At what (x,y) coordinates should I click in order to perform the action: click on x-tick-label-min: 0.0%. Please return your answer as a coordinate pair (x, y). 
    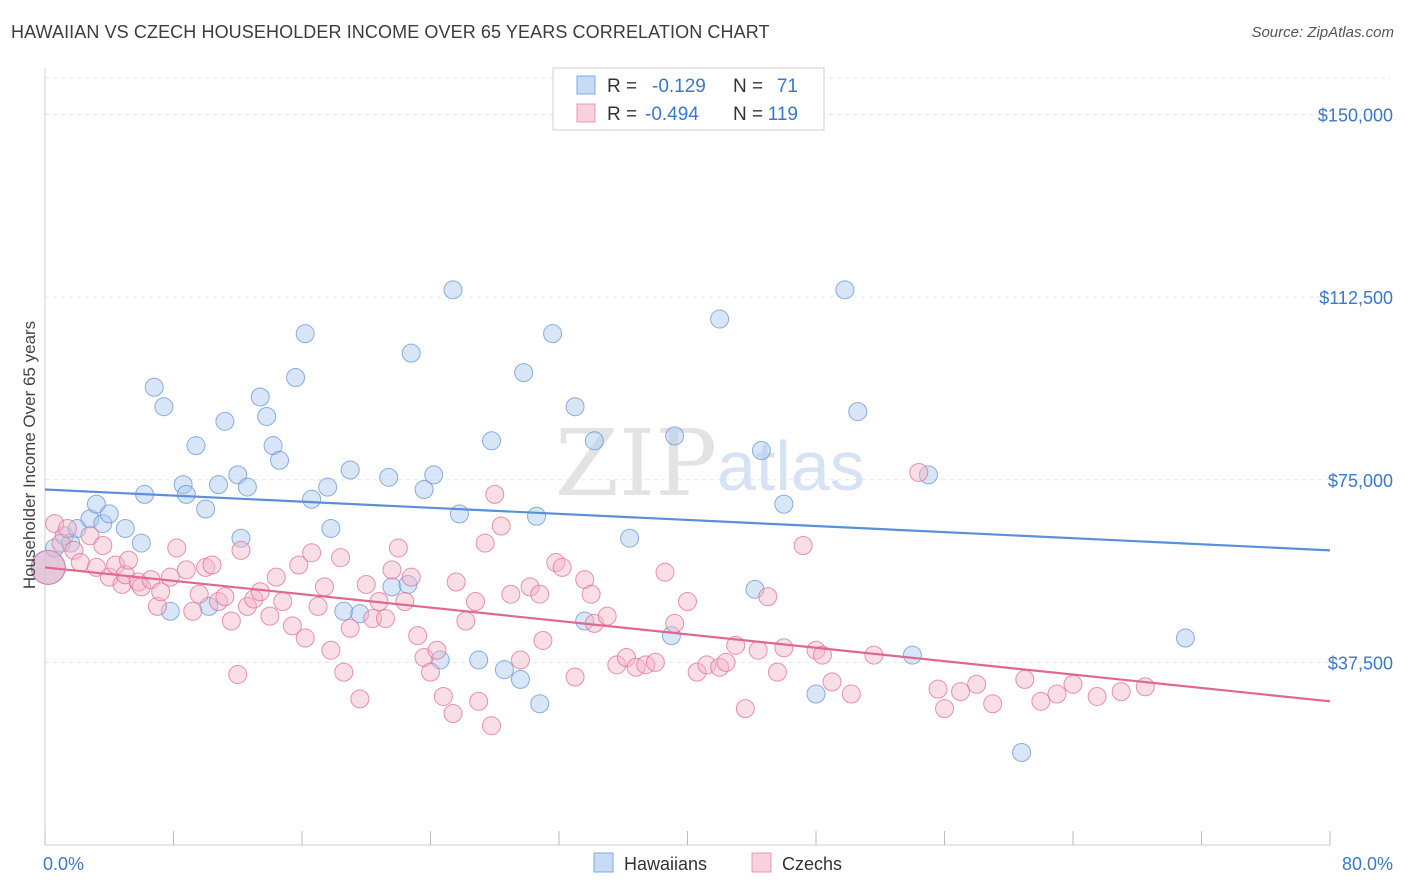
    Looking at the image, I should click on (63, 864).